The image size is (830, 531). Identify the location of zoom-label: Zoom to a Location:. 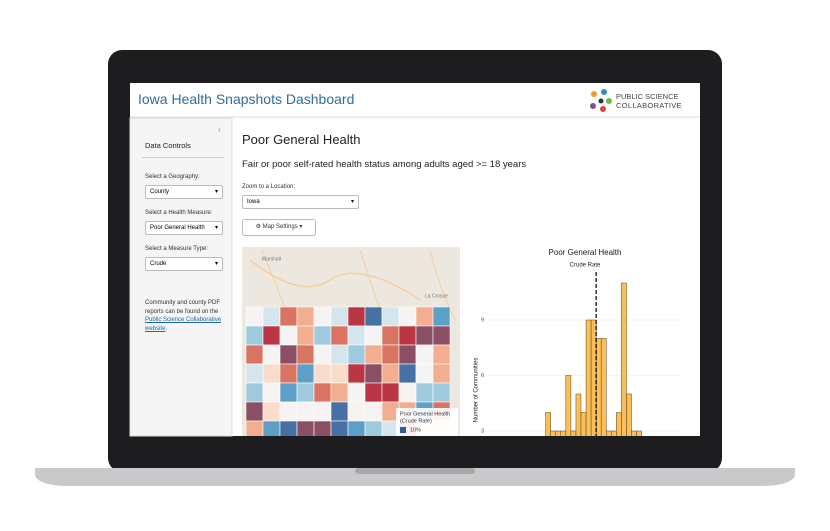
(269, 187).